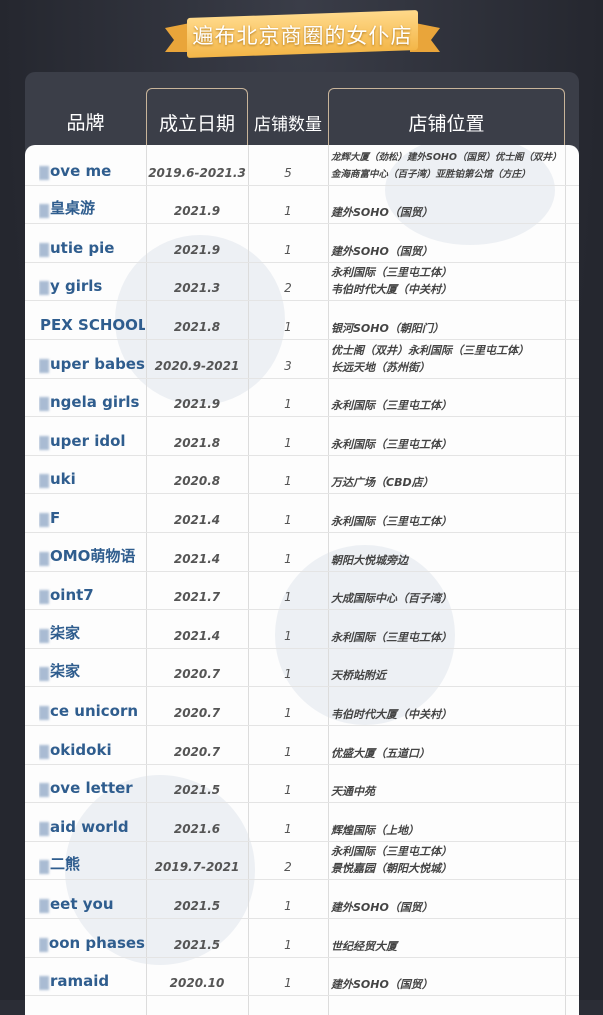 This screenshot has height=1015, width=603. Describe the element at coordinates (302, 36) in the screenshot. I see `banner-title: 遍布北京商圈的女仆店` at that location.